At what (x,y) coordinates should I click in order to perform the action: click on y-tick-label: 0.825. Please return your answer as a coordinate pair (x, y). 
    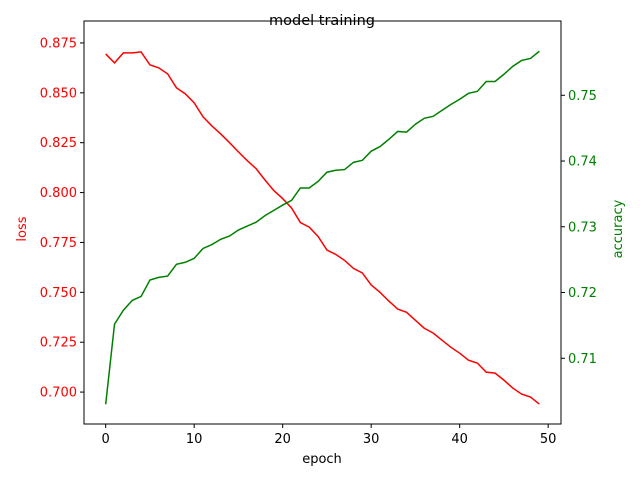
    Looking at the image, I should click on (58, 143).